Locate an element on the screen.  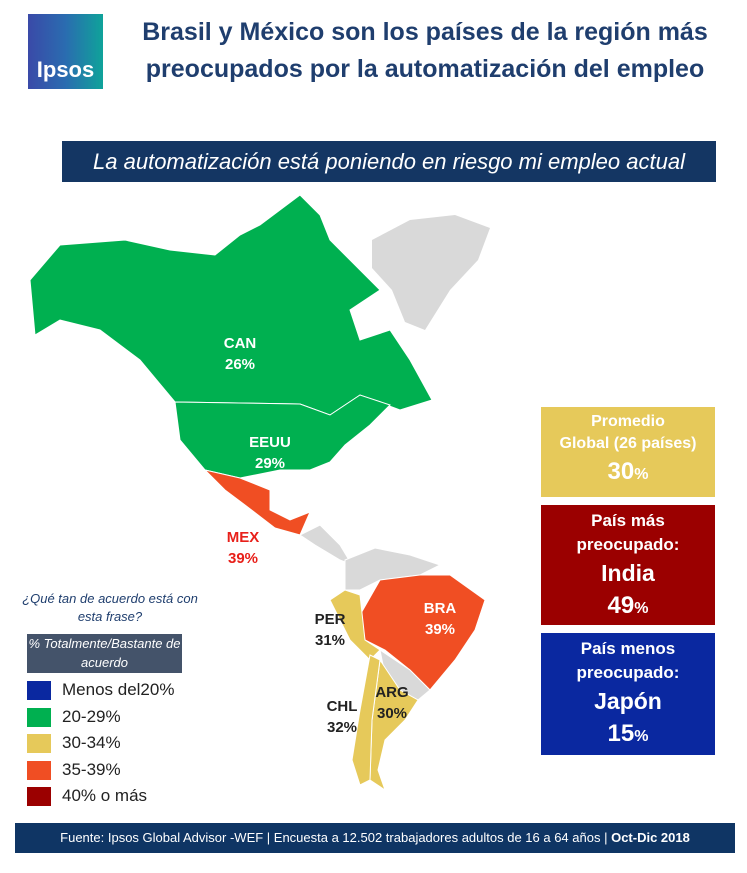
legend-item: 20-29% is located at coordinates (74, 717).